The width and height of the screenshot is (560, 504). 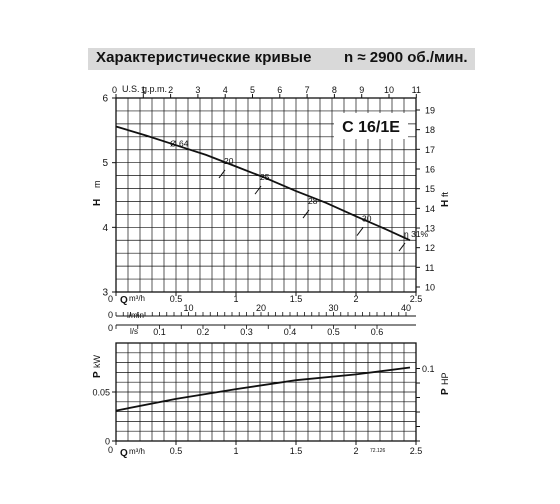 I want to click on drawing-code: 72.126, so click(x=378, y=451).